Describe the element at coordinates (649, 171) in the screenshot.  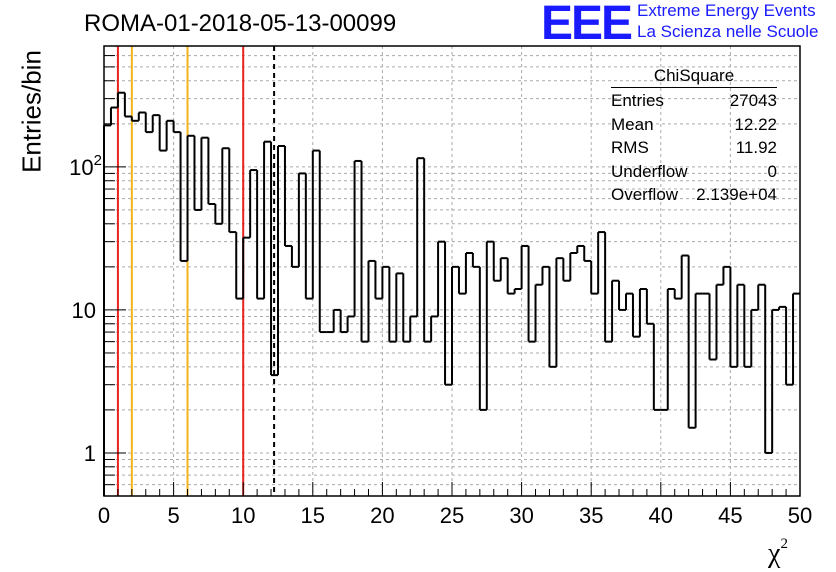
I see `stats-label: Underflow` at that location.